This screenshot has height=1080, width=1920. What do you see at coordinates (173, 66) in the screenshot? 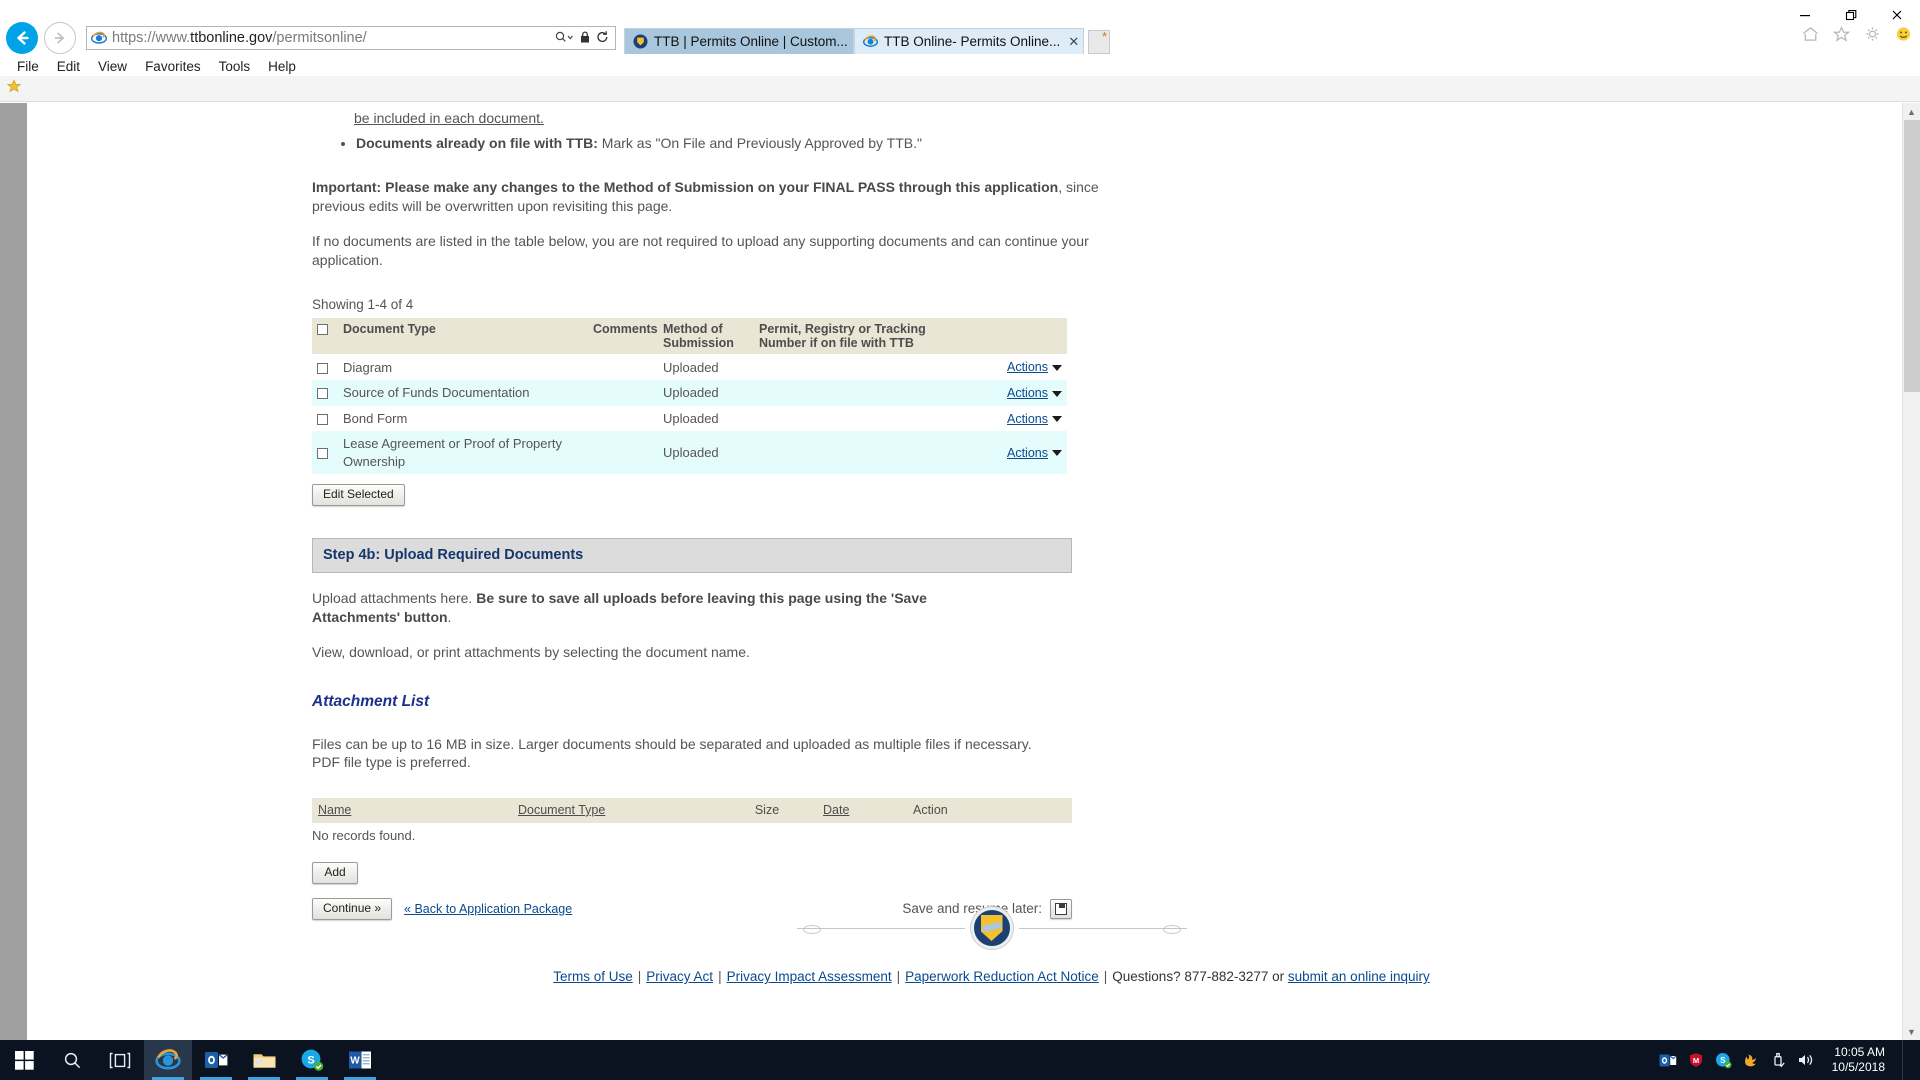
I see `menu-favorites: Favorites` at bounding box center [173, 66].